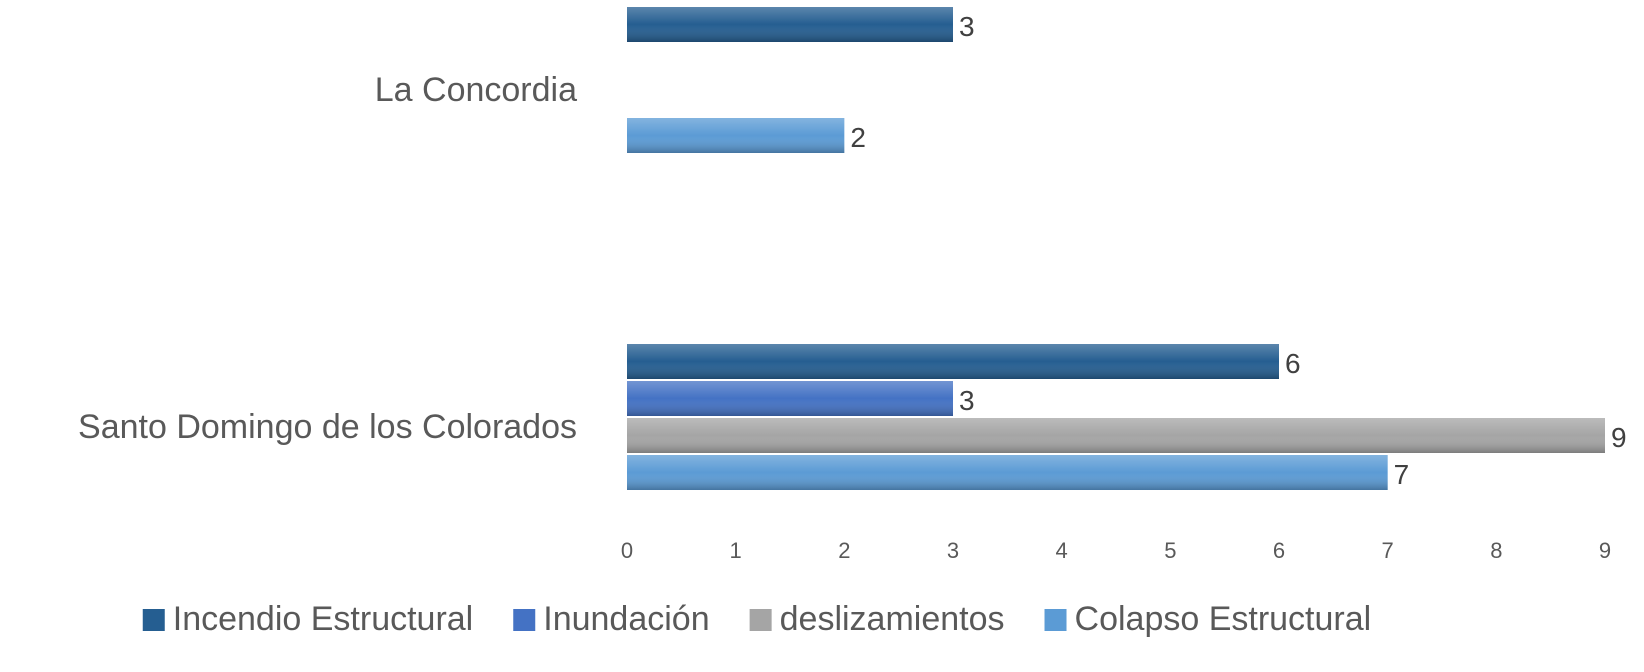  Describe the element at coordinates (736, 550) in the screenshot. I see `x-tick-label: 1` at that location.